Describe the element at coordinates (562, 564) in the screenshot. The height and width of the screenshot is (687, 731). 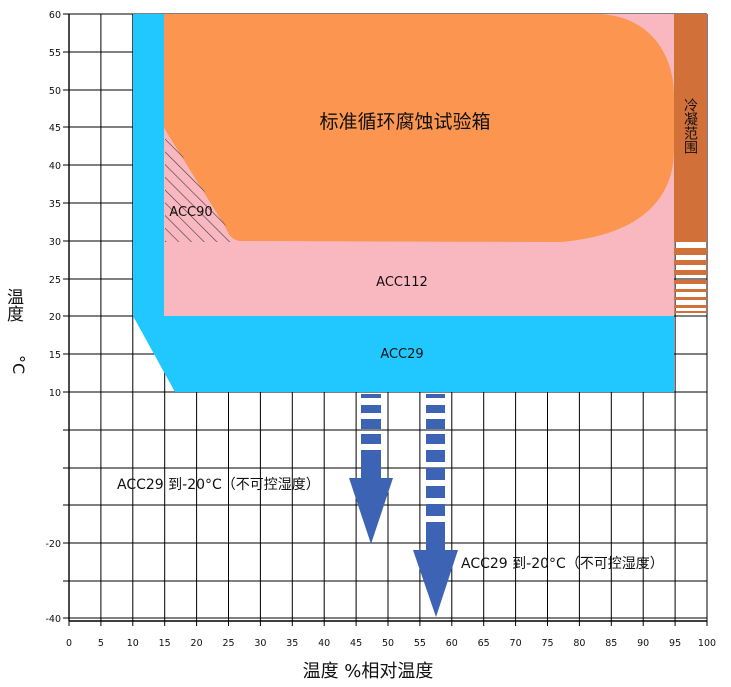
I see `right-arrow-annotation: ACC29 到-20°C（不可控湿度）` at that location.